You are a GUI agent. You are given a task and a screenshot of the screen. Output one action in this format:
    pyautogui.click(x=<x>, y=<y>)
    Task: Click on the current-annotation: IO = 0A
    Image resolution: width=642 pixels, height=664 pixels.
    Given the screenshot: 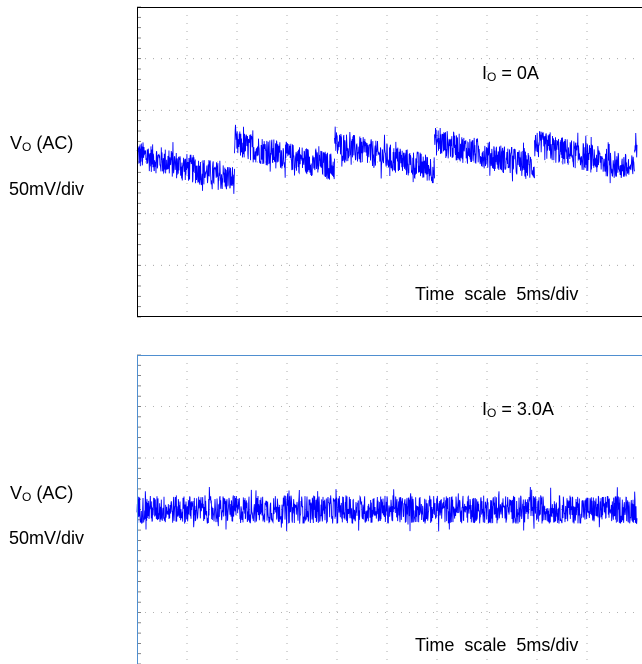 What is the action you would take?
    pyautogui.click(x=510, y=73)
    